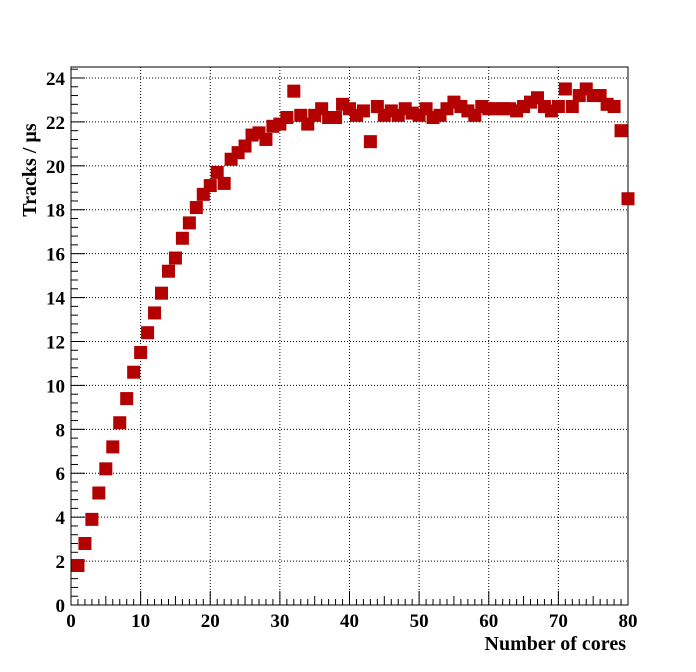 This screenshot has width=696, height=672. What do you see at coordinates (140, 621) in the screenshot?
I see `x-tick-label: 10` at bounding box center [140, 621].